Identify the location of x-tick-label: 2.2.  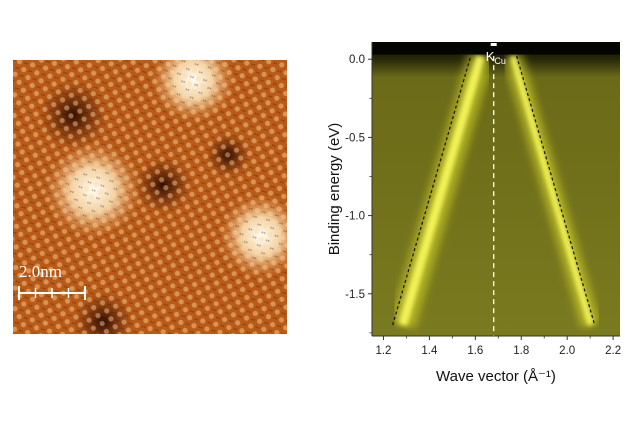
(613, 351).